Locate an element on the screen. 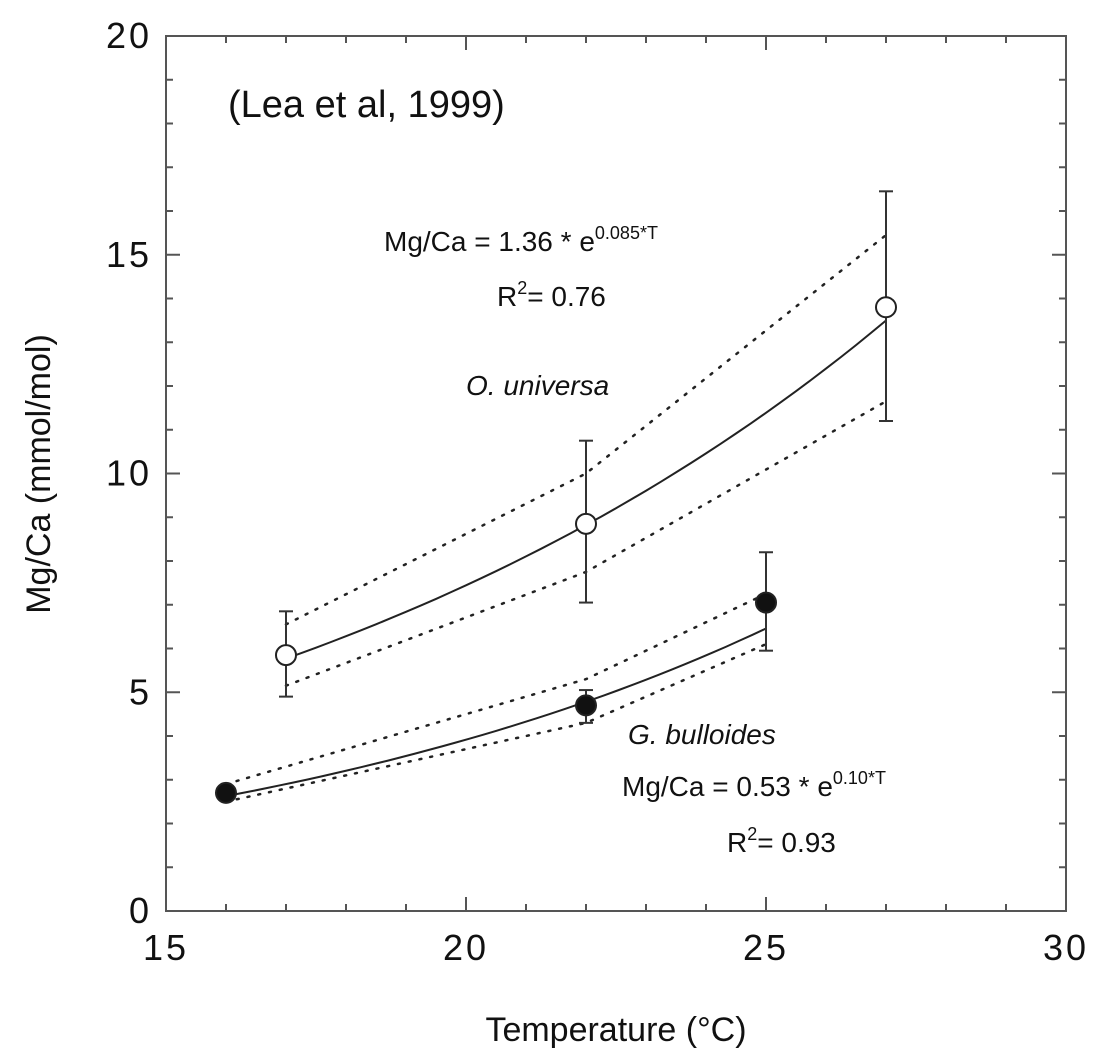 Image resolution: width=1094 pixels, height=1061 pixels. equation-o-universa: Mg/Ca = 1.36 * e0.085*T is located at coordinates (521, 240).